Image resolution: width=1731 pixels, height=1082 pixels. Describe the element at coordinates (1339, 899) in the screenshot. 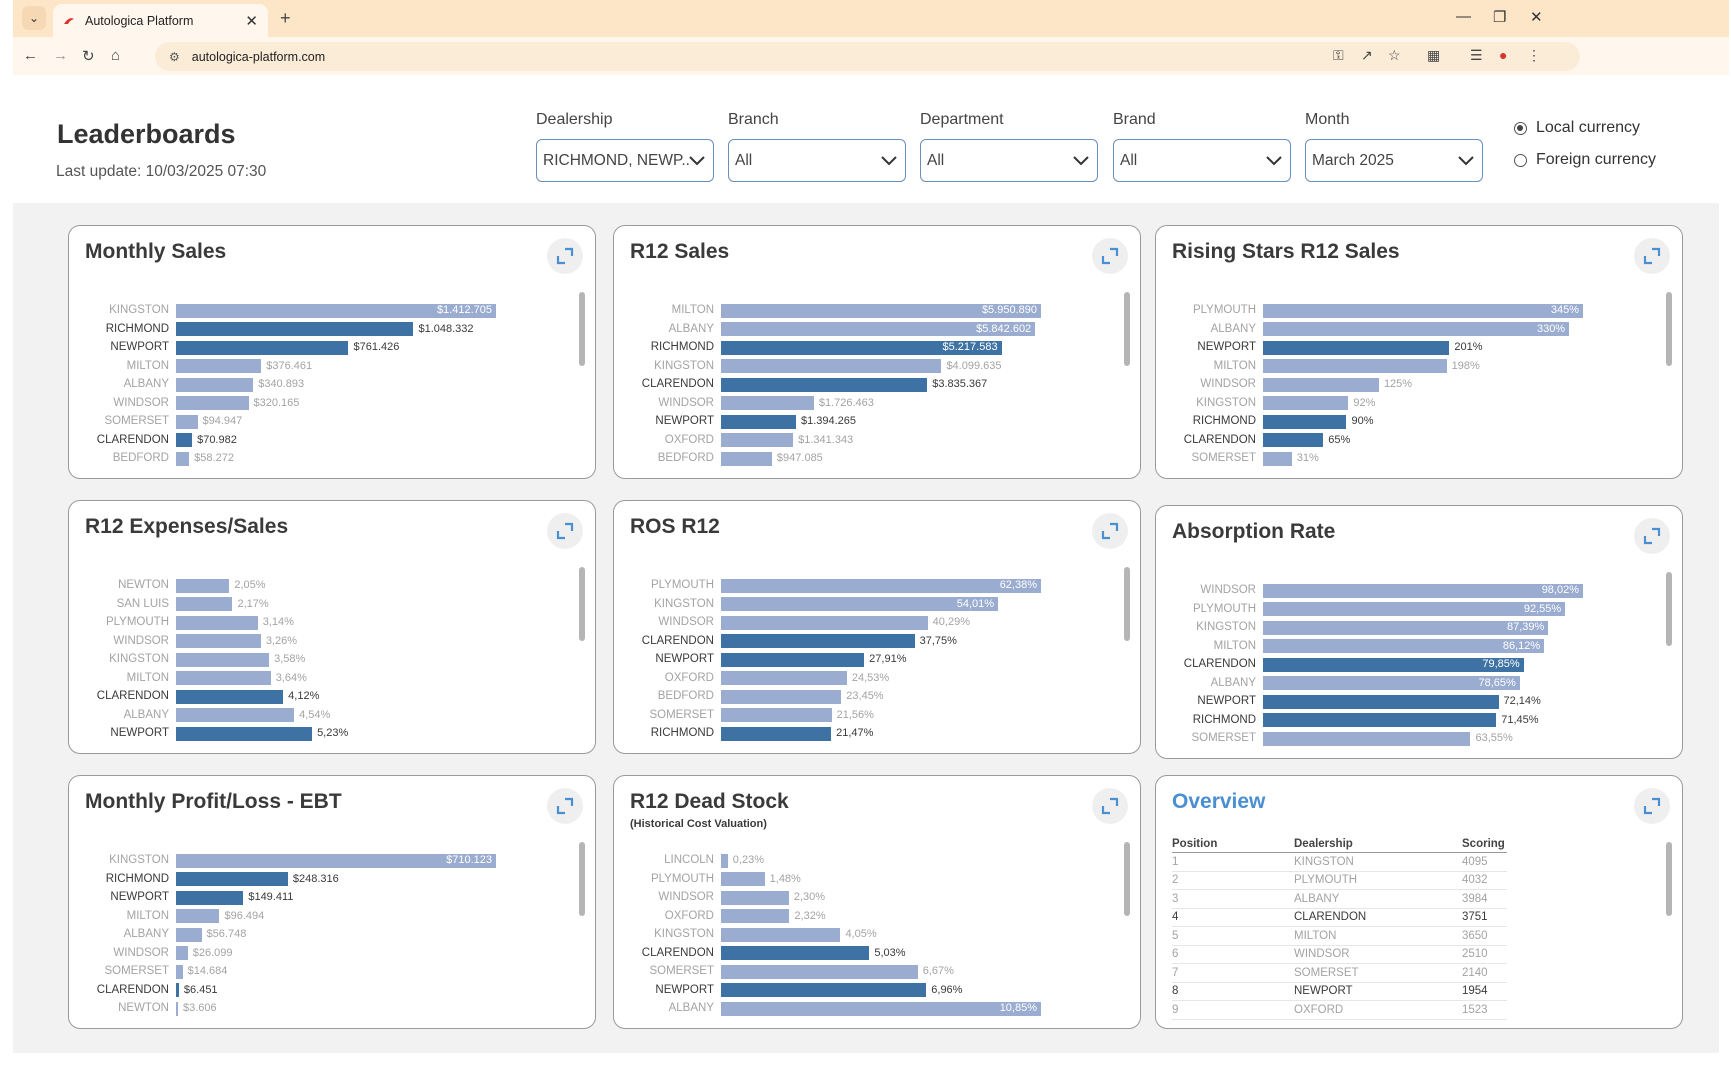

I see `table-row: 3 ALBANY 3984` at that location.